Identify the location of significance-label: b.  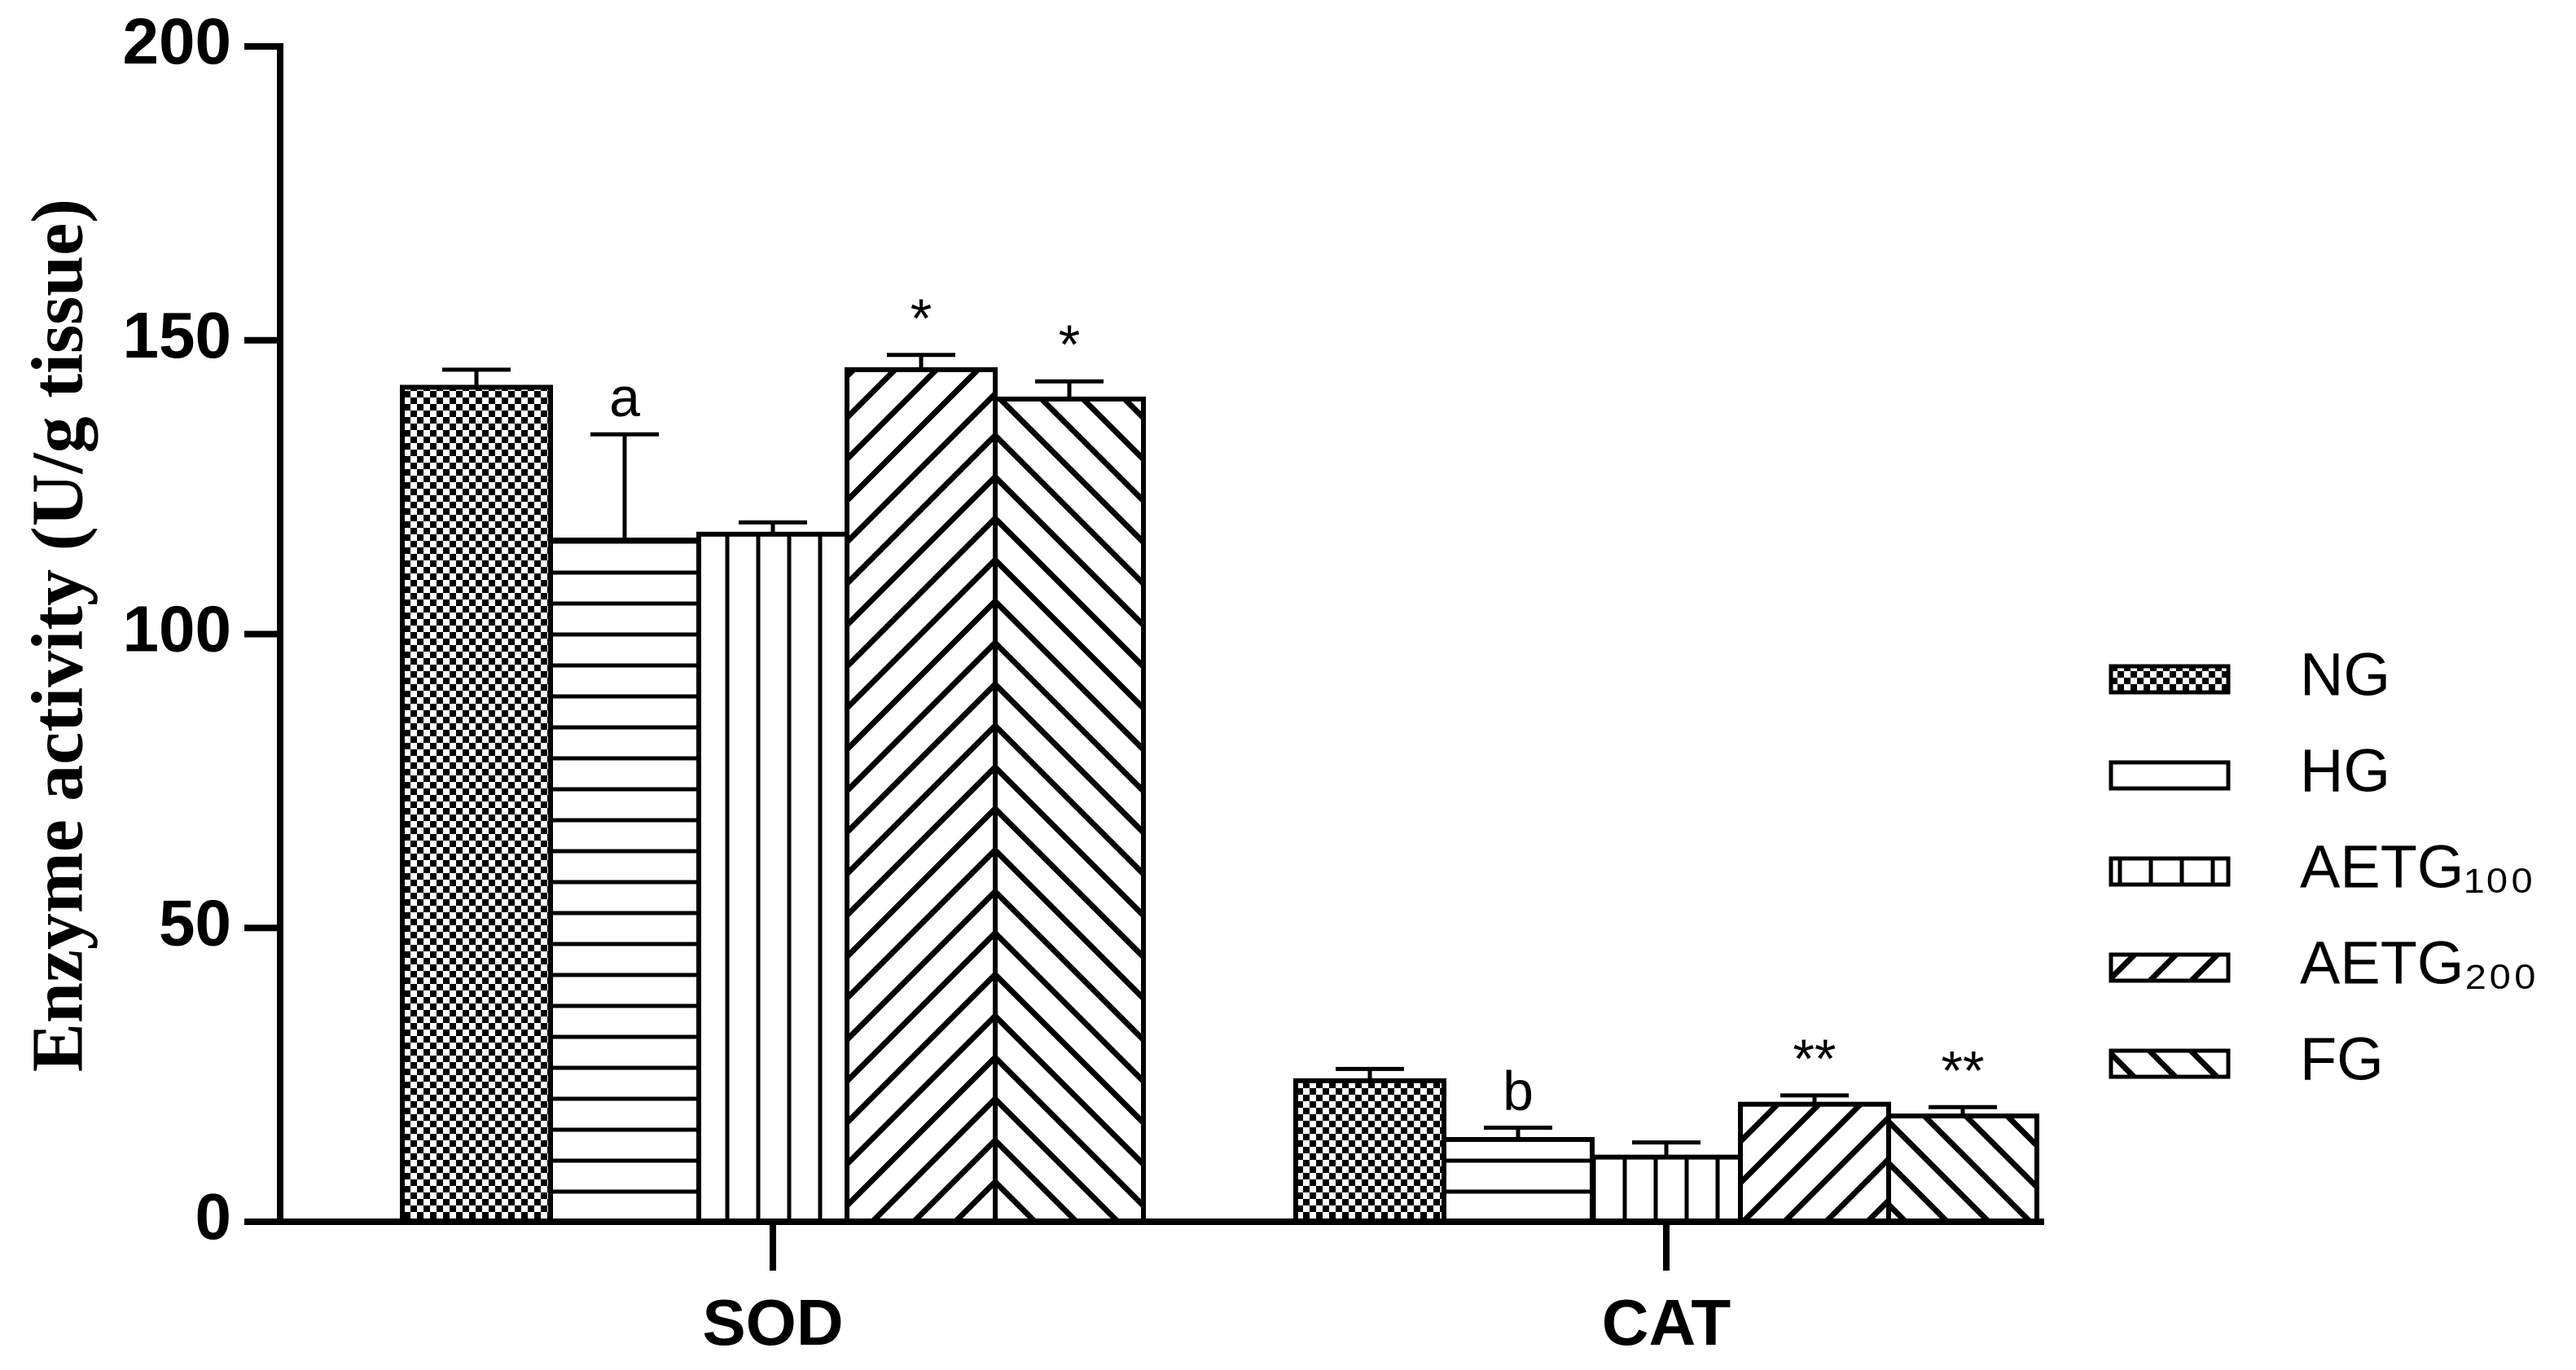
(1518, 1091).